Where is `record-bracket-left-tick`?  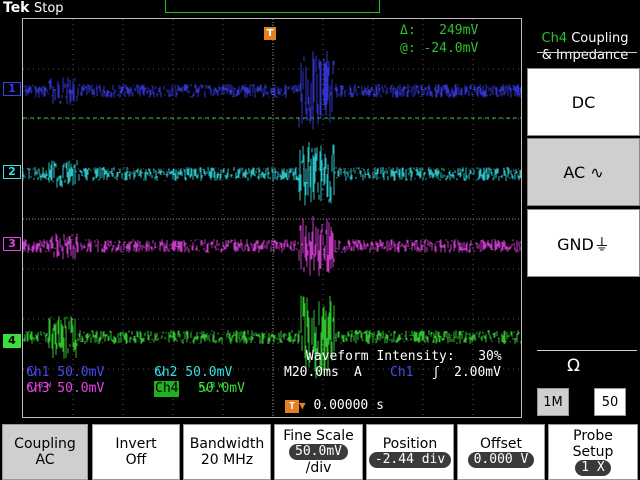
record-bracket-left-tick is located at coordinates (165, 6).